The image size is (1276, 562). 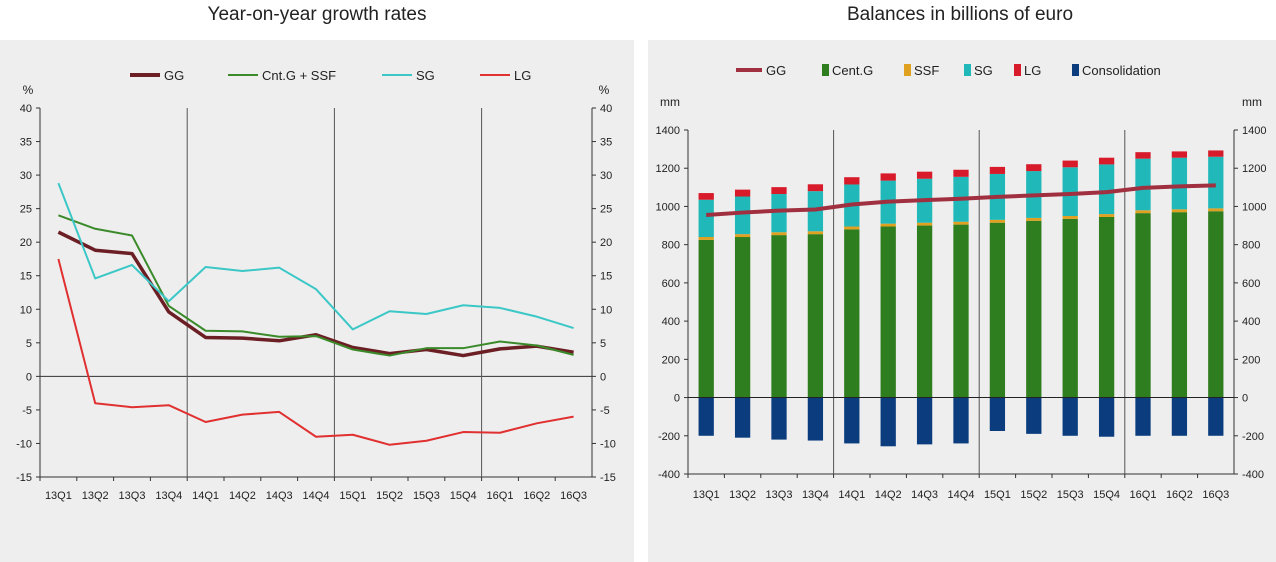 I want to click on y-tick-label-right: 600, so click(x=1251, y=284).